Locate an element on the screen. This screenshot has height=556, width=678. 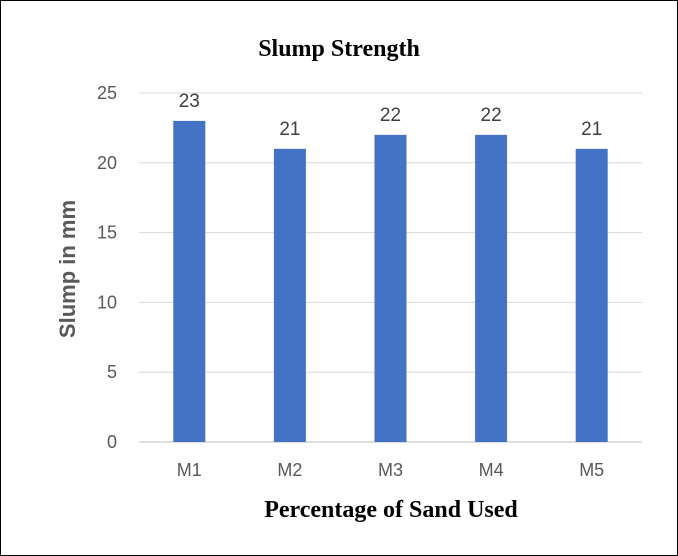
x-tick-label-m5: M5 is located at coordinates (591, 470).